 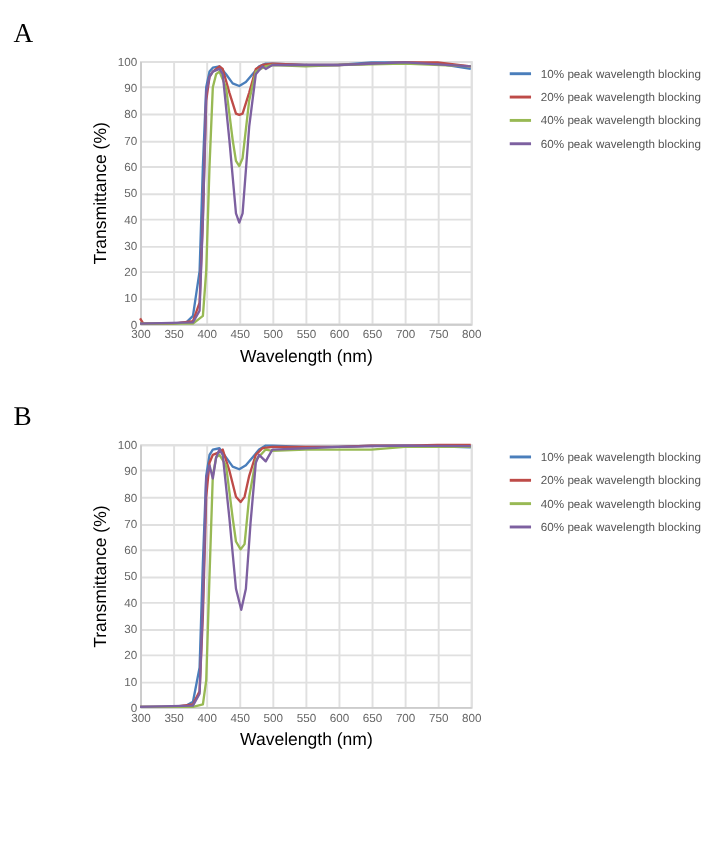 What do you see at coordinates (22, 415) in the screenshot?
I see `chart-title: B` at bounding box center [22, 415].